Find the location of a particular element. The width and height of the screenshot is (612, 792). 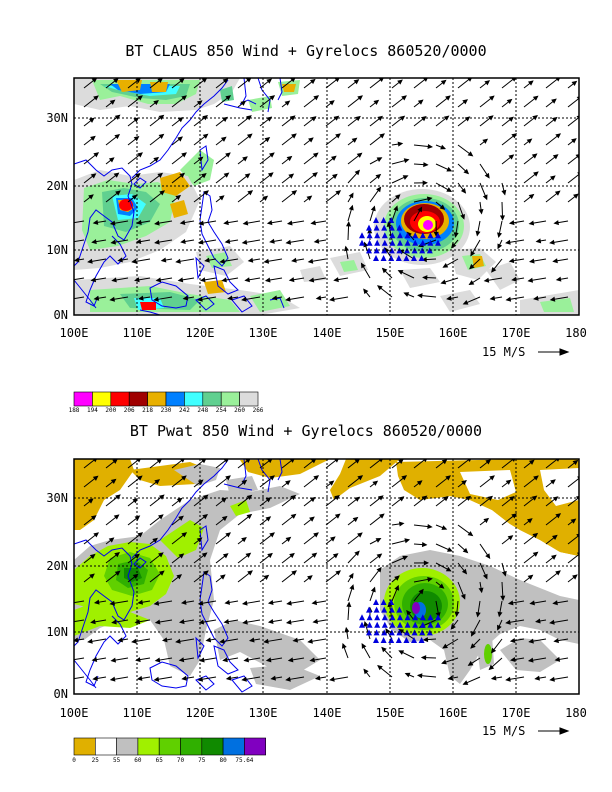

x-tick-label: 130E is located at coordinates (263, 713).